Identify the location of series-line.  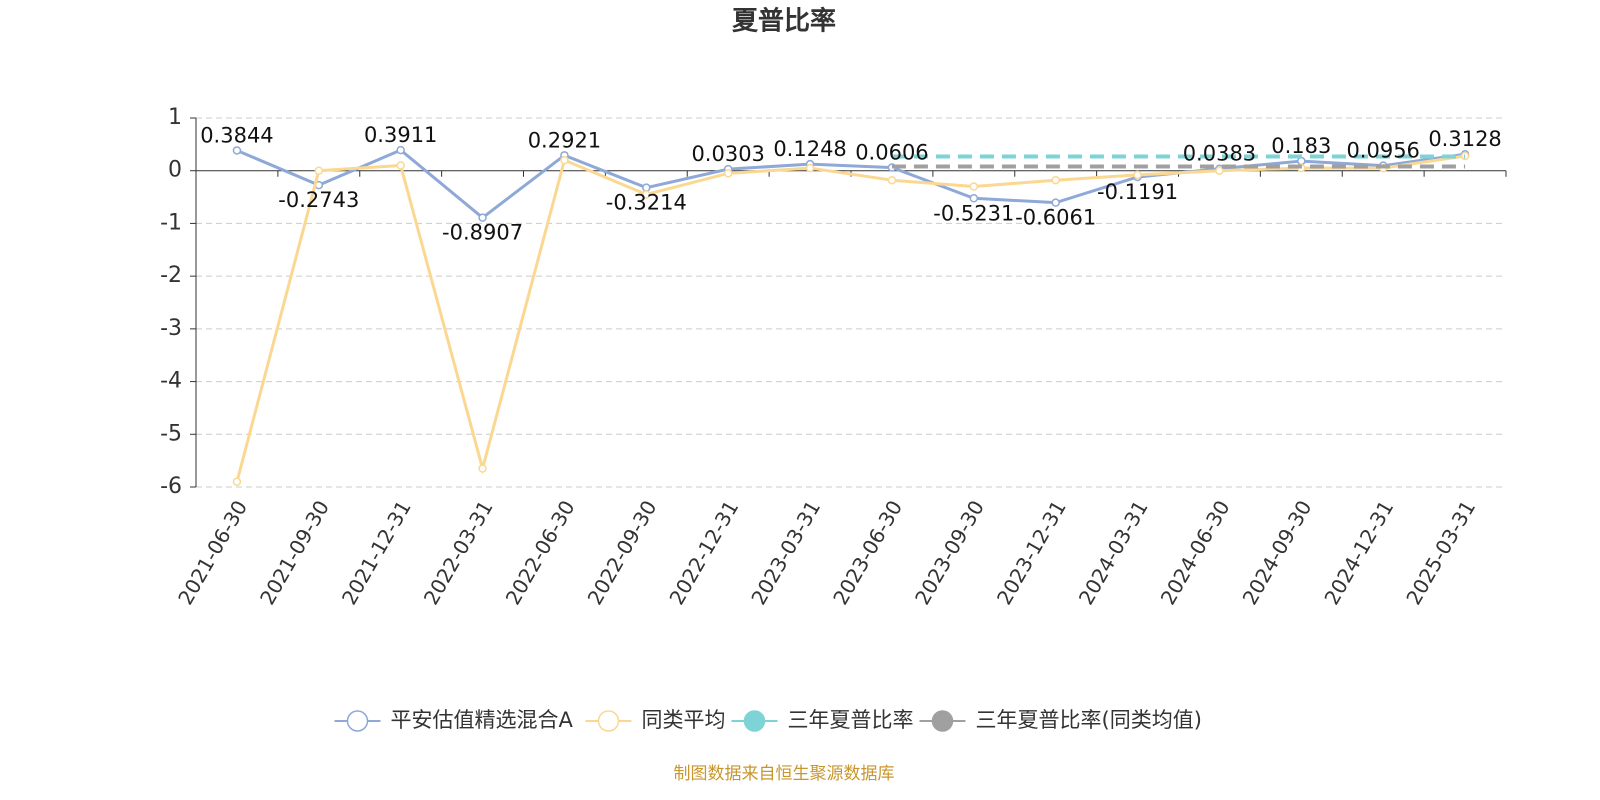
(851, 184).